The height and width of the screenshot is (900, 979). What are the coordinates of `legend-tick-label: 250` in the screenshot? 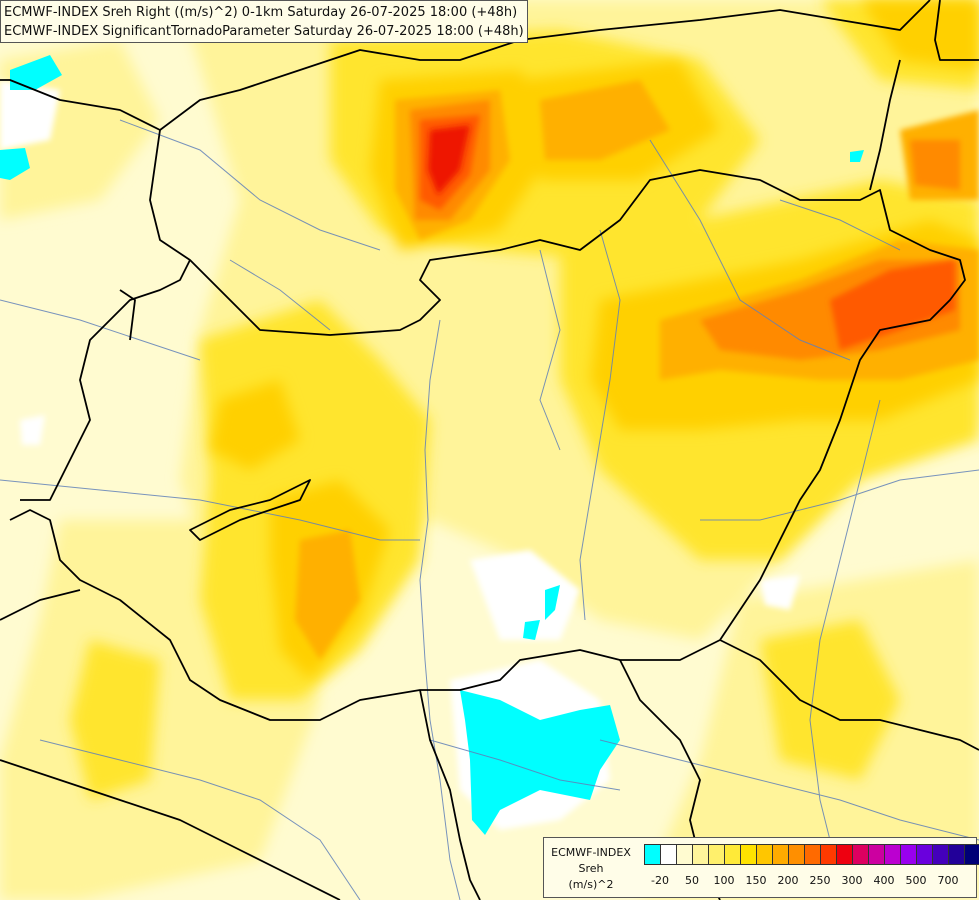 It's located at (820, 880).